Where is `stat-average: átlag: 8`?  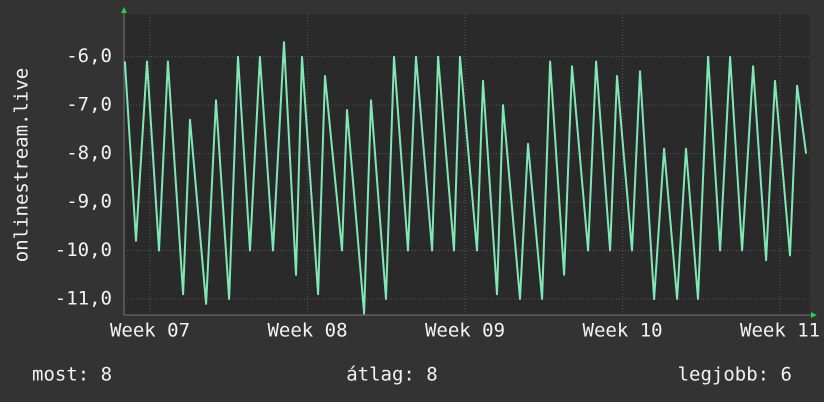 stat-average: átlag: 8 is located at coordinates (392, 375).